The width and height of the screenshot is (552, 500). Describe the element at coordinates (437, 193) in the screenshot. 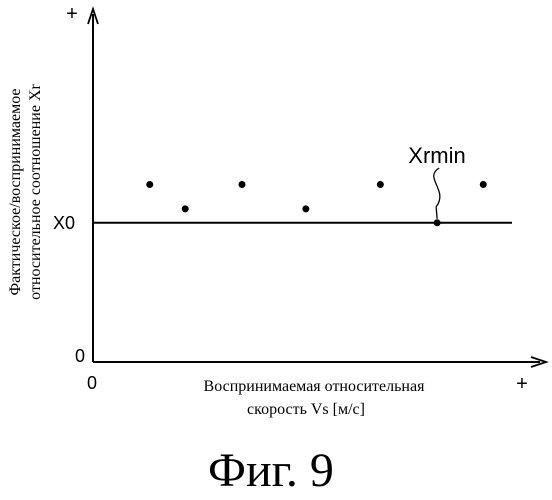

I see `xrmin-leader-line` at that location.